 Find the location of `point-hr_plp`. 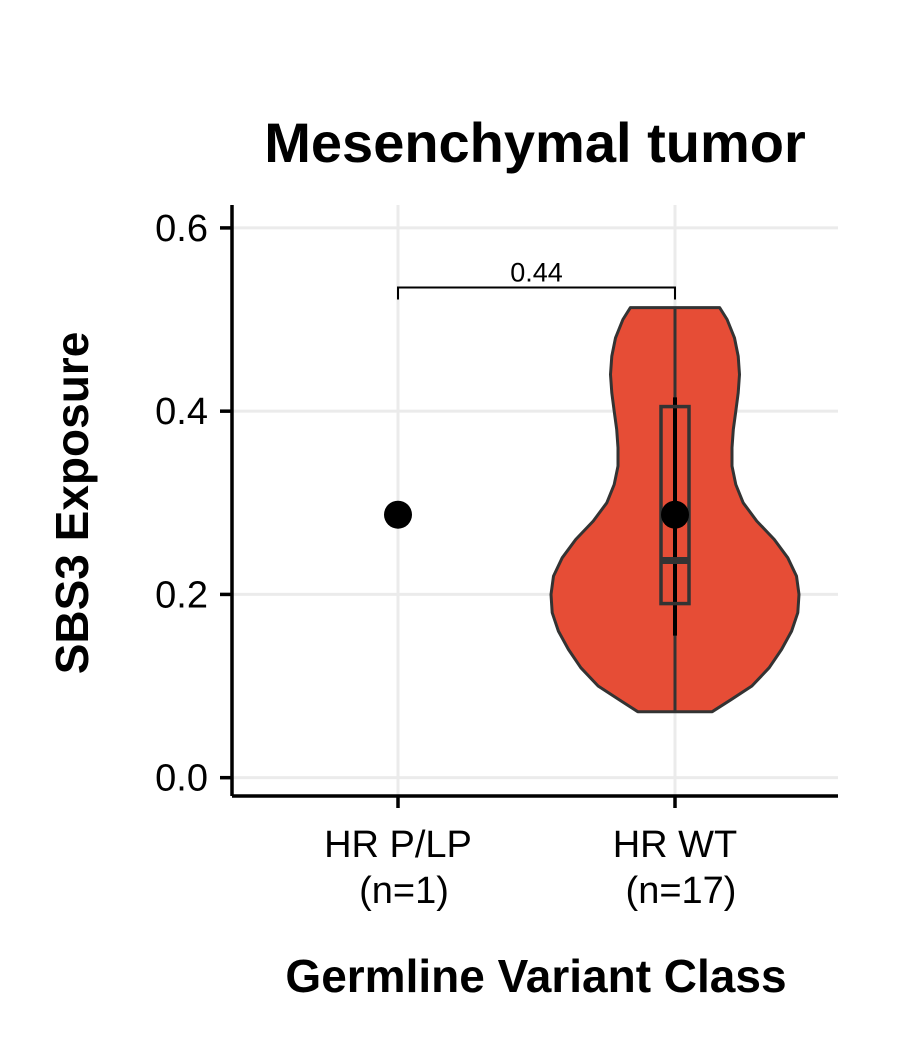

point-hr_plp is located at coordinates (398, 514).